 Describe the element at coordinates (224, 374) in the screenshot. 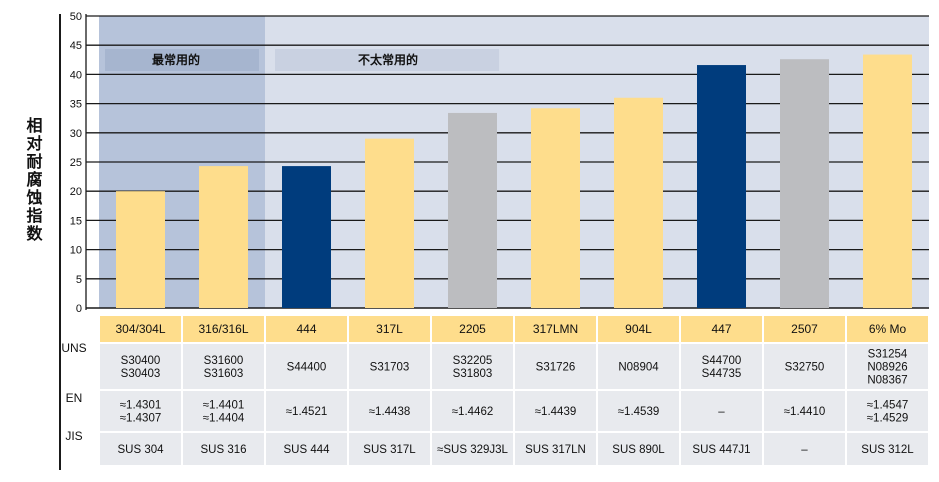

I see `table-cell-line: S31603` at that location.